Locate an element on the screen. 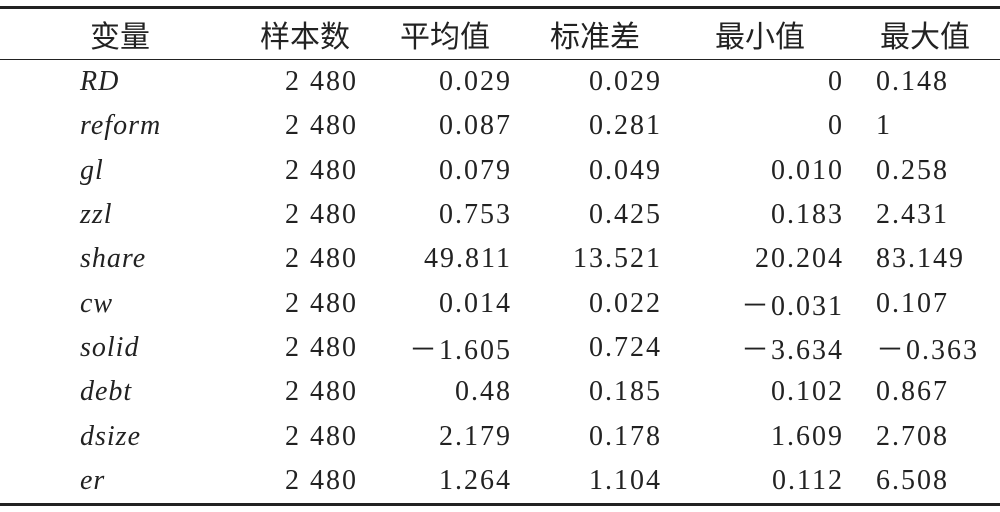 The image size is (1000, 512). header-cell: 平均值 is located at coordinates (445, 33).